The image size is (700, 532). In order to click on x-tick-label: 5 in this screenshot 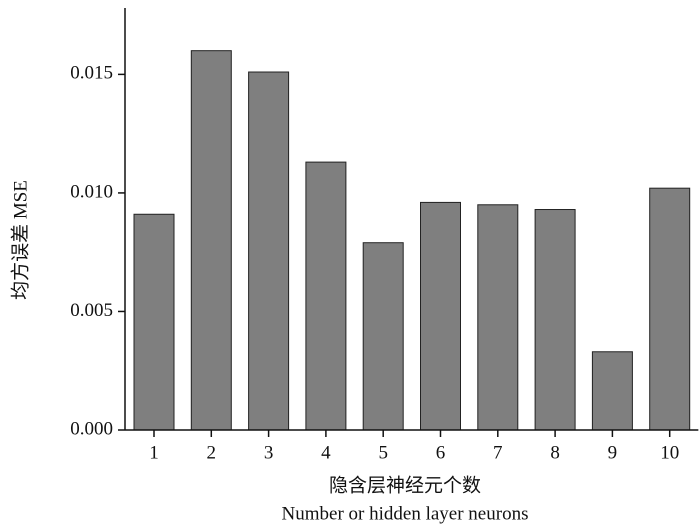, I will do `click(383, 452)`.